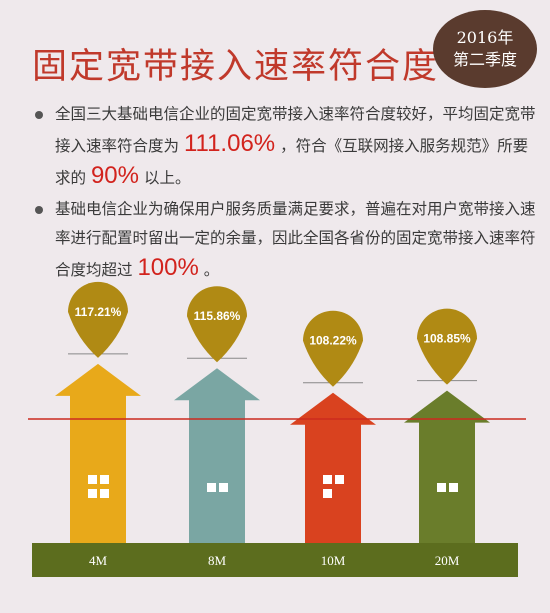 This screenshot has height=613, width=550. What do you see at coordinates (485, 49) in the screenshot?
I see `period-badge: 2016年 第二季度` at bounding box center [485, 49].